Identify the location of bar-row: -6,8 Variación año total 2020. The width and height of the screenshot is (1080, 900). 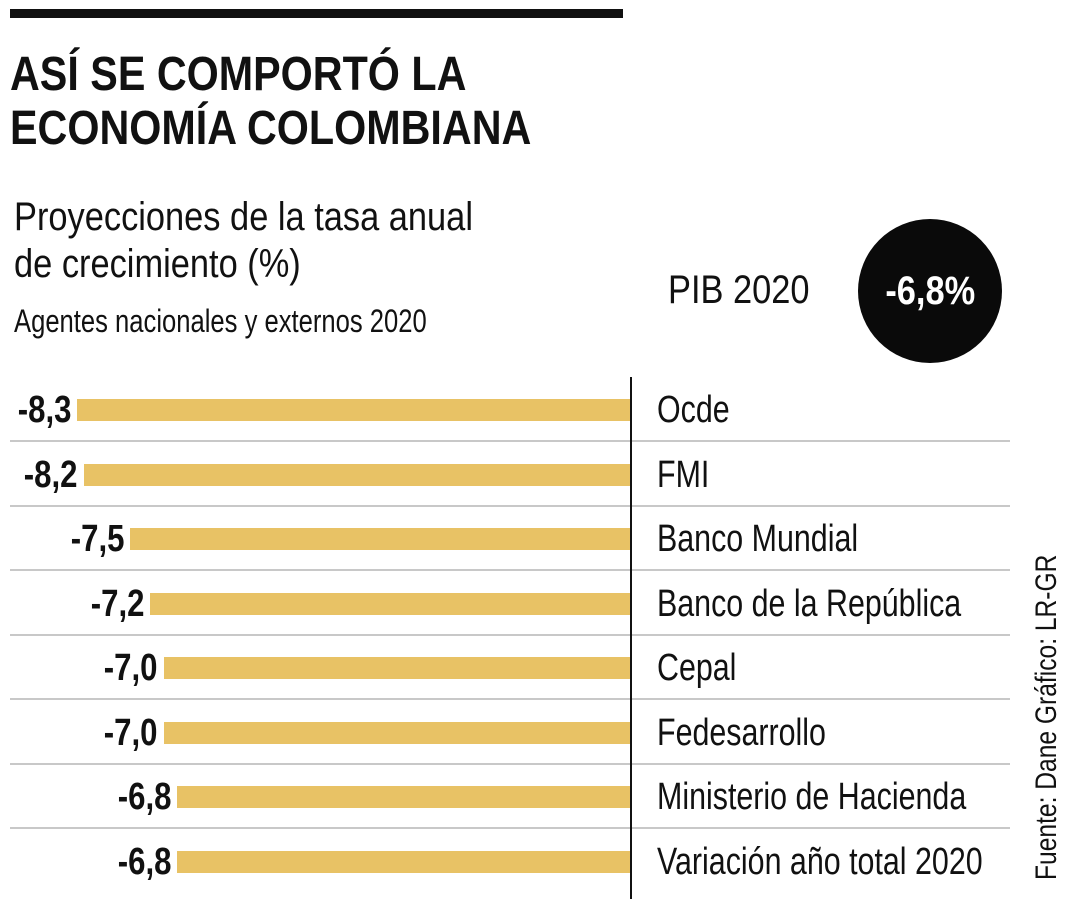
(505, 861).